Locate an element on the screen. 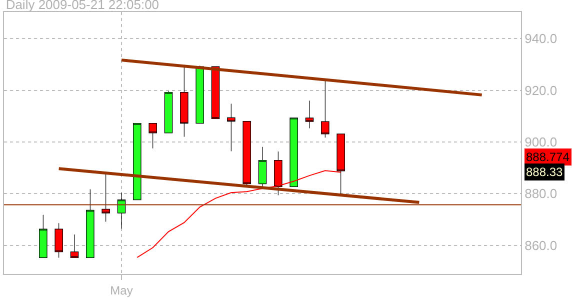 This screenshot has width=582, height=300. text: 888.33 is located at coordinates (545, 172).